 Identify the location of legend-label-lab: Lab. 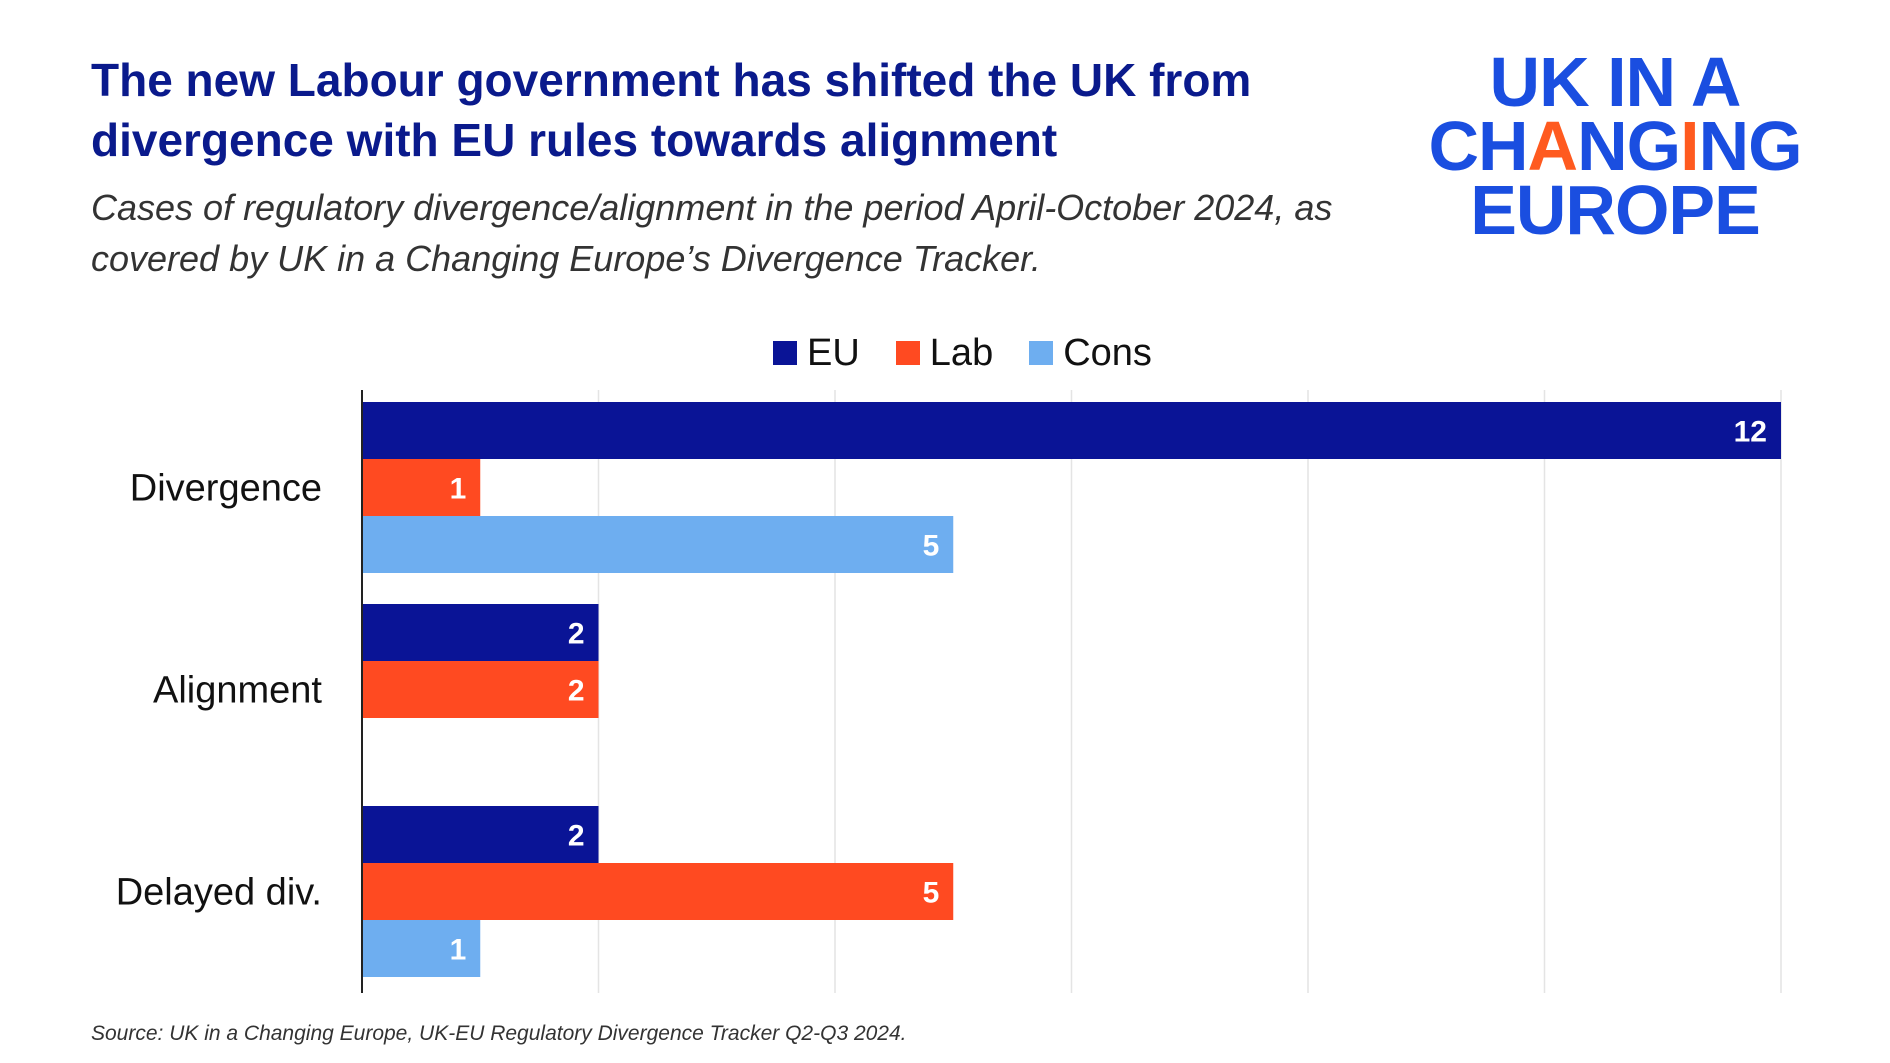
(961, 352).